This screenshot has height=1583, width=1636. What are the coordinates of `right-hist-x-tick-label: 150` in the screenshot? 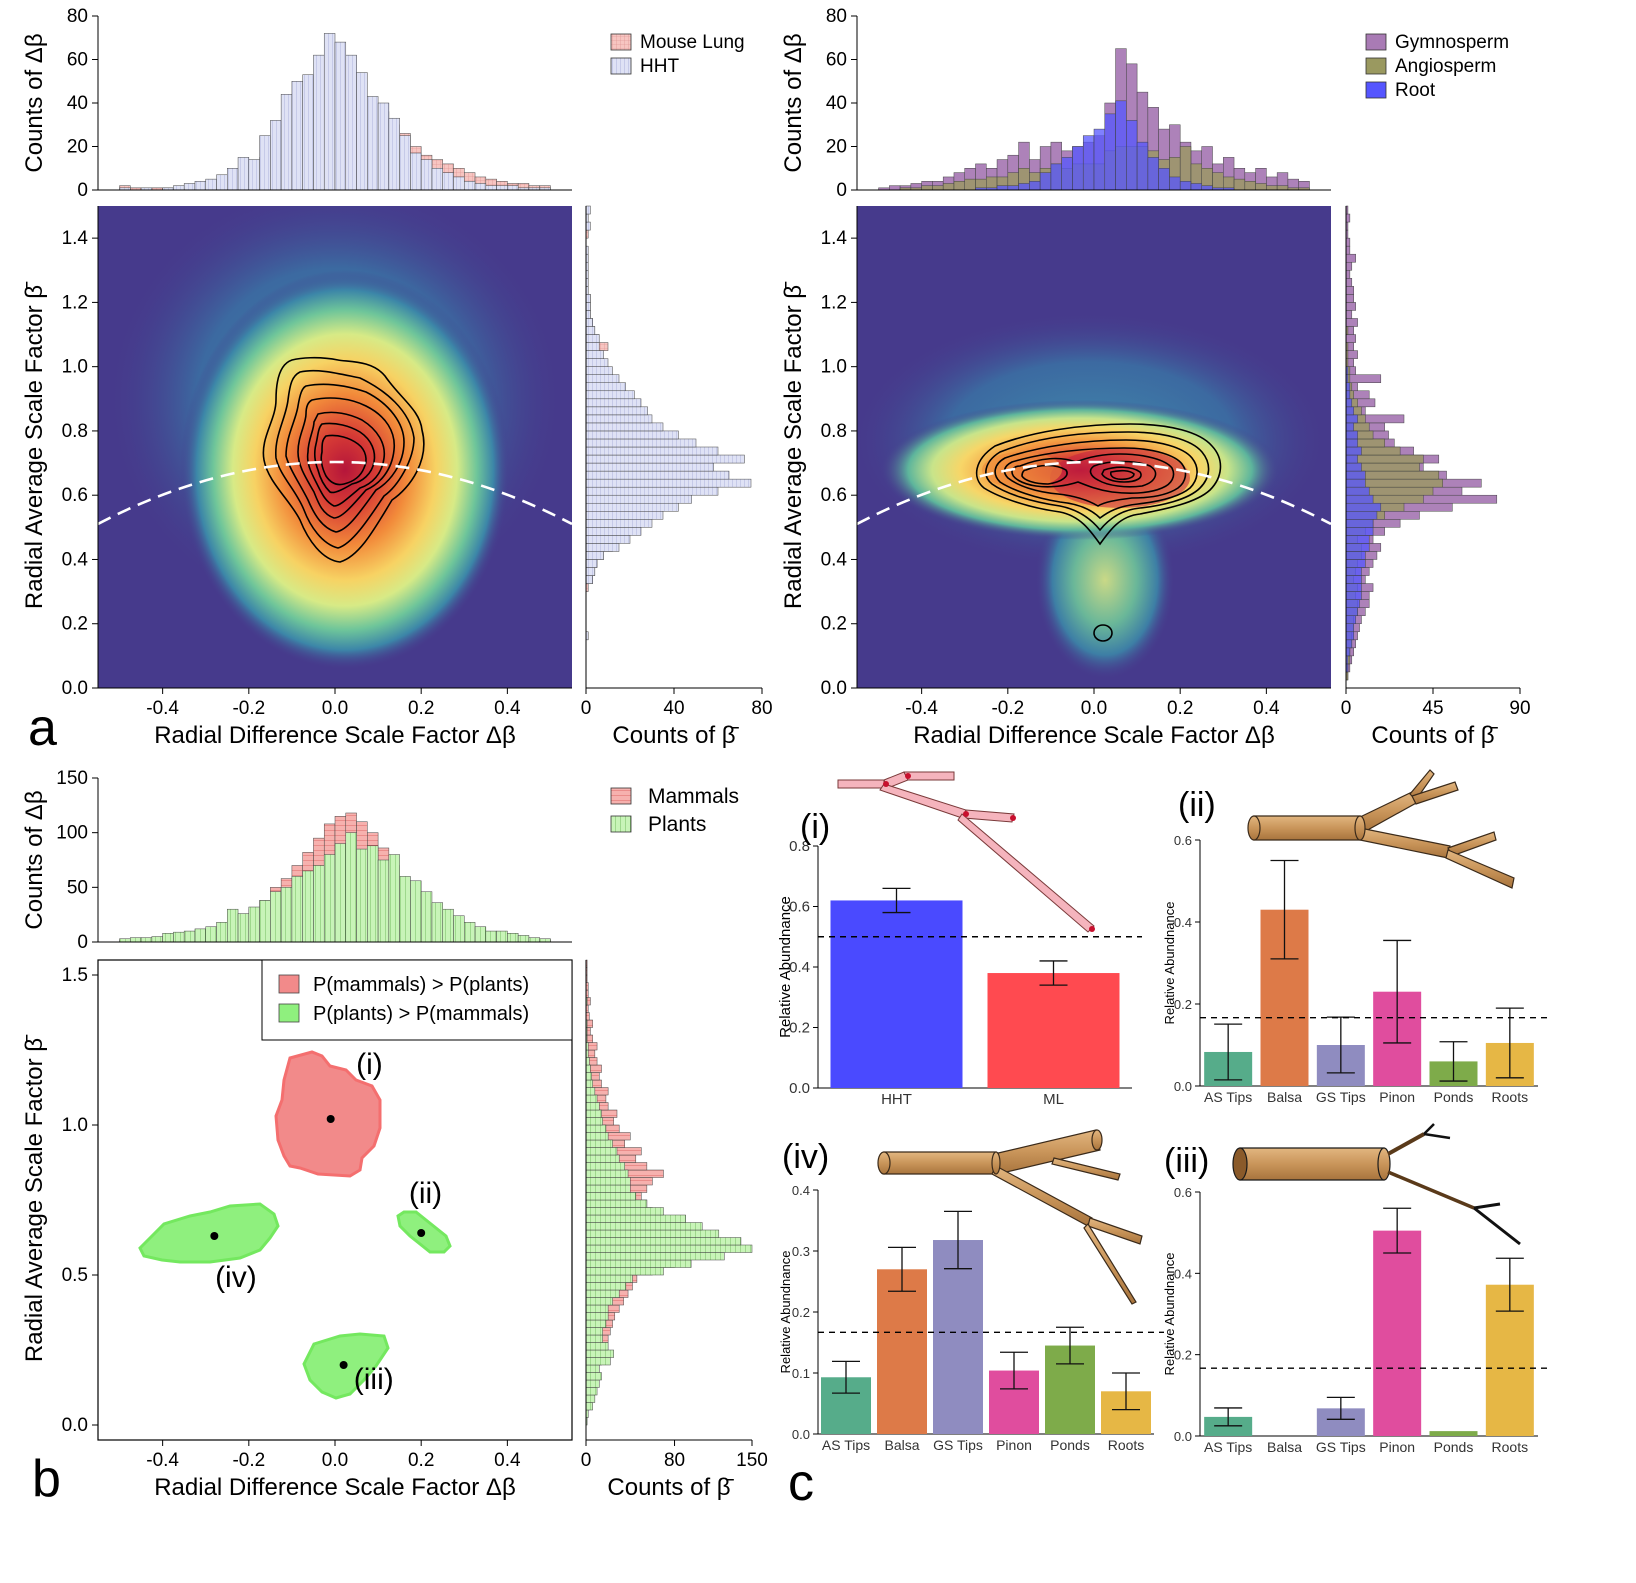 It's located at (752, 1460).